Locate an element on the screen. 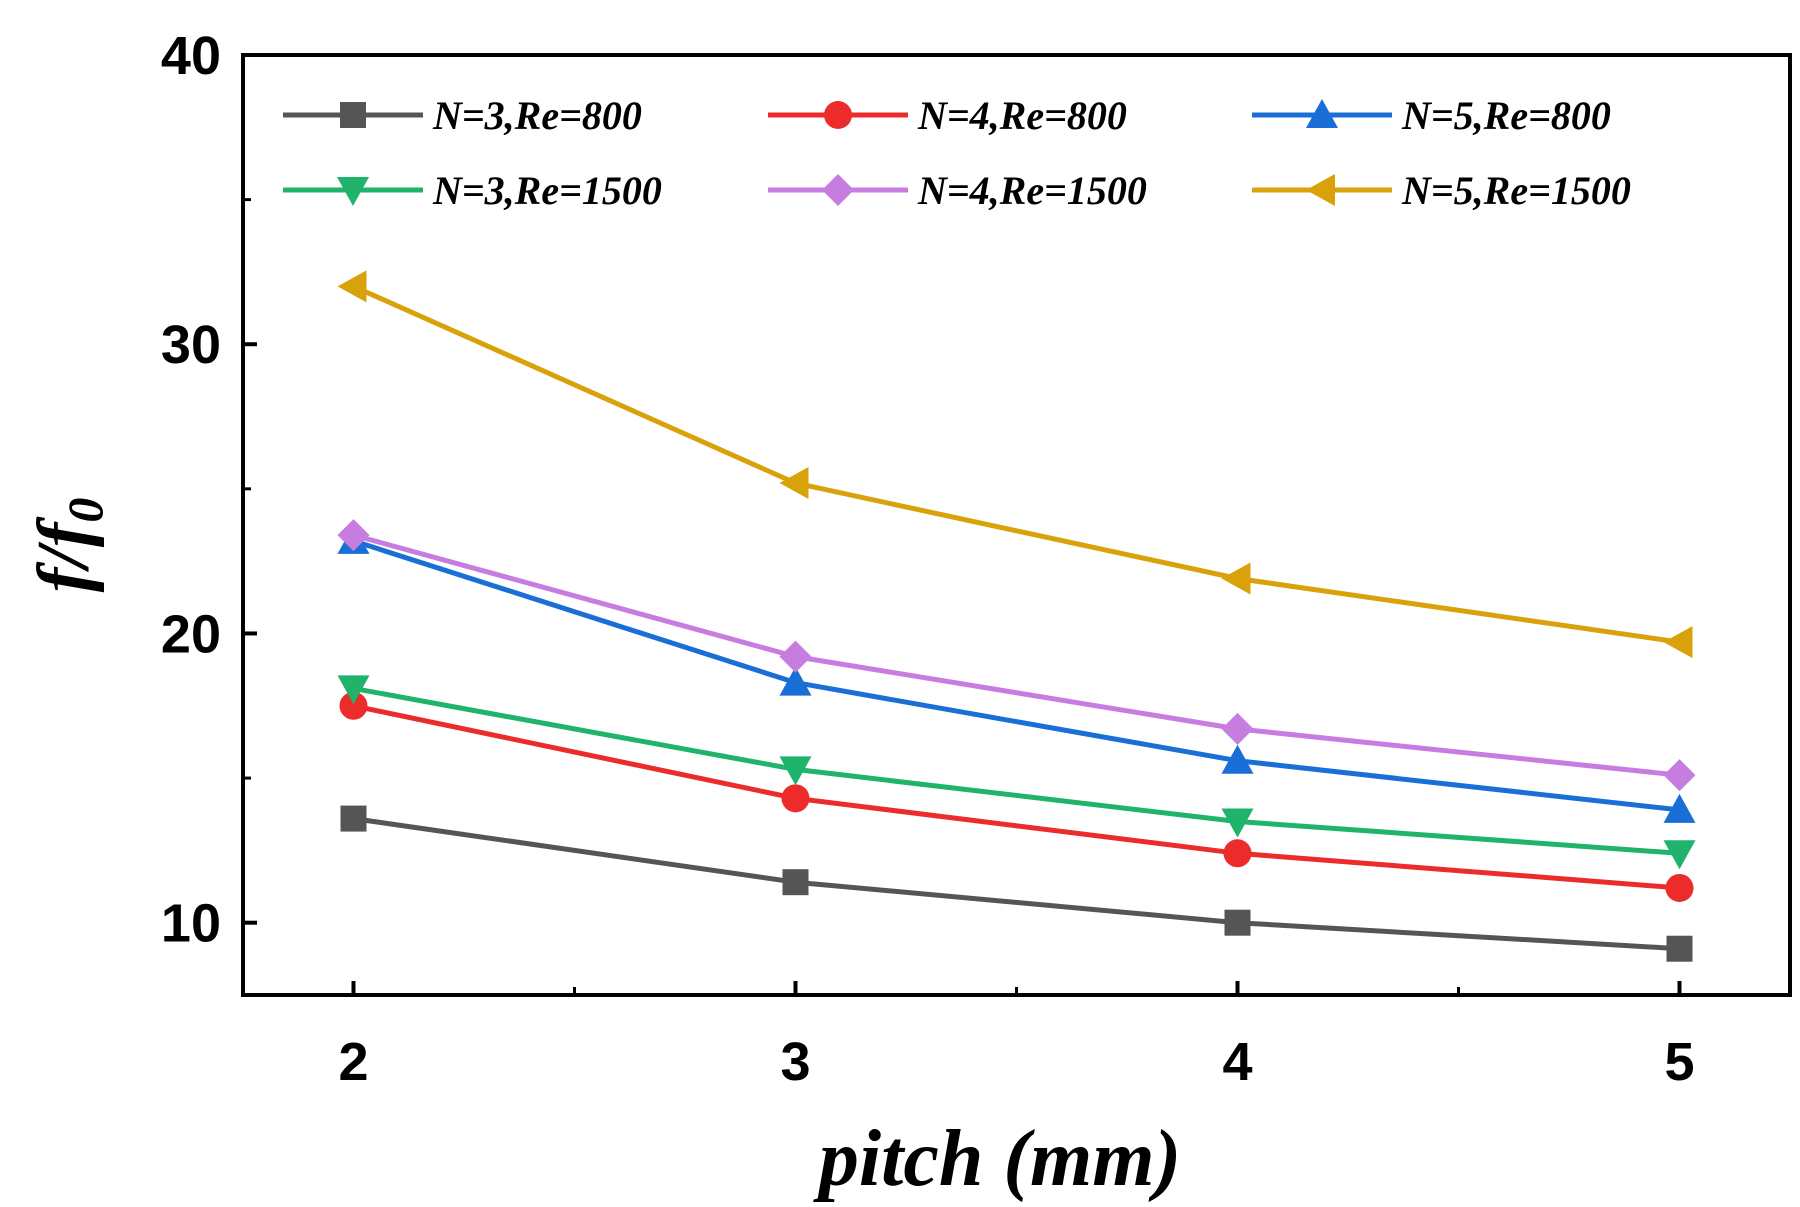 This screenshot has height=1207, width=1800. y-axis-title-main: f/f is located at coordinates (64, 554).